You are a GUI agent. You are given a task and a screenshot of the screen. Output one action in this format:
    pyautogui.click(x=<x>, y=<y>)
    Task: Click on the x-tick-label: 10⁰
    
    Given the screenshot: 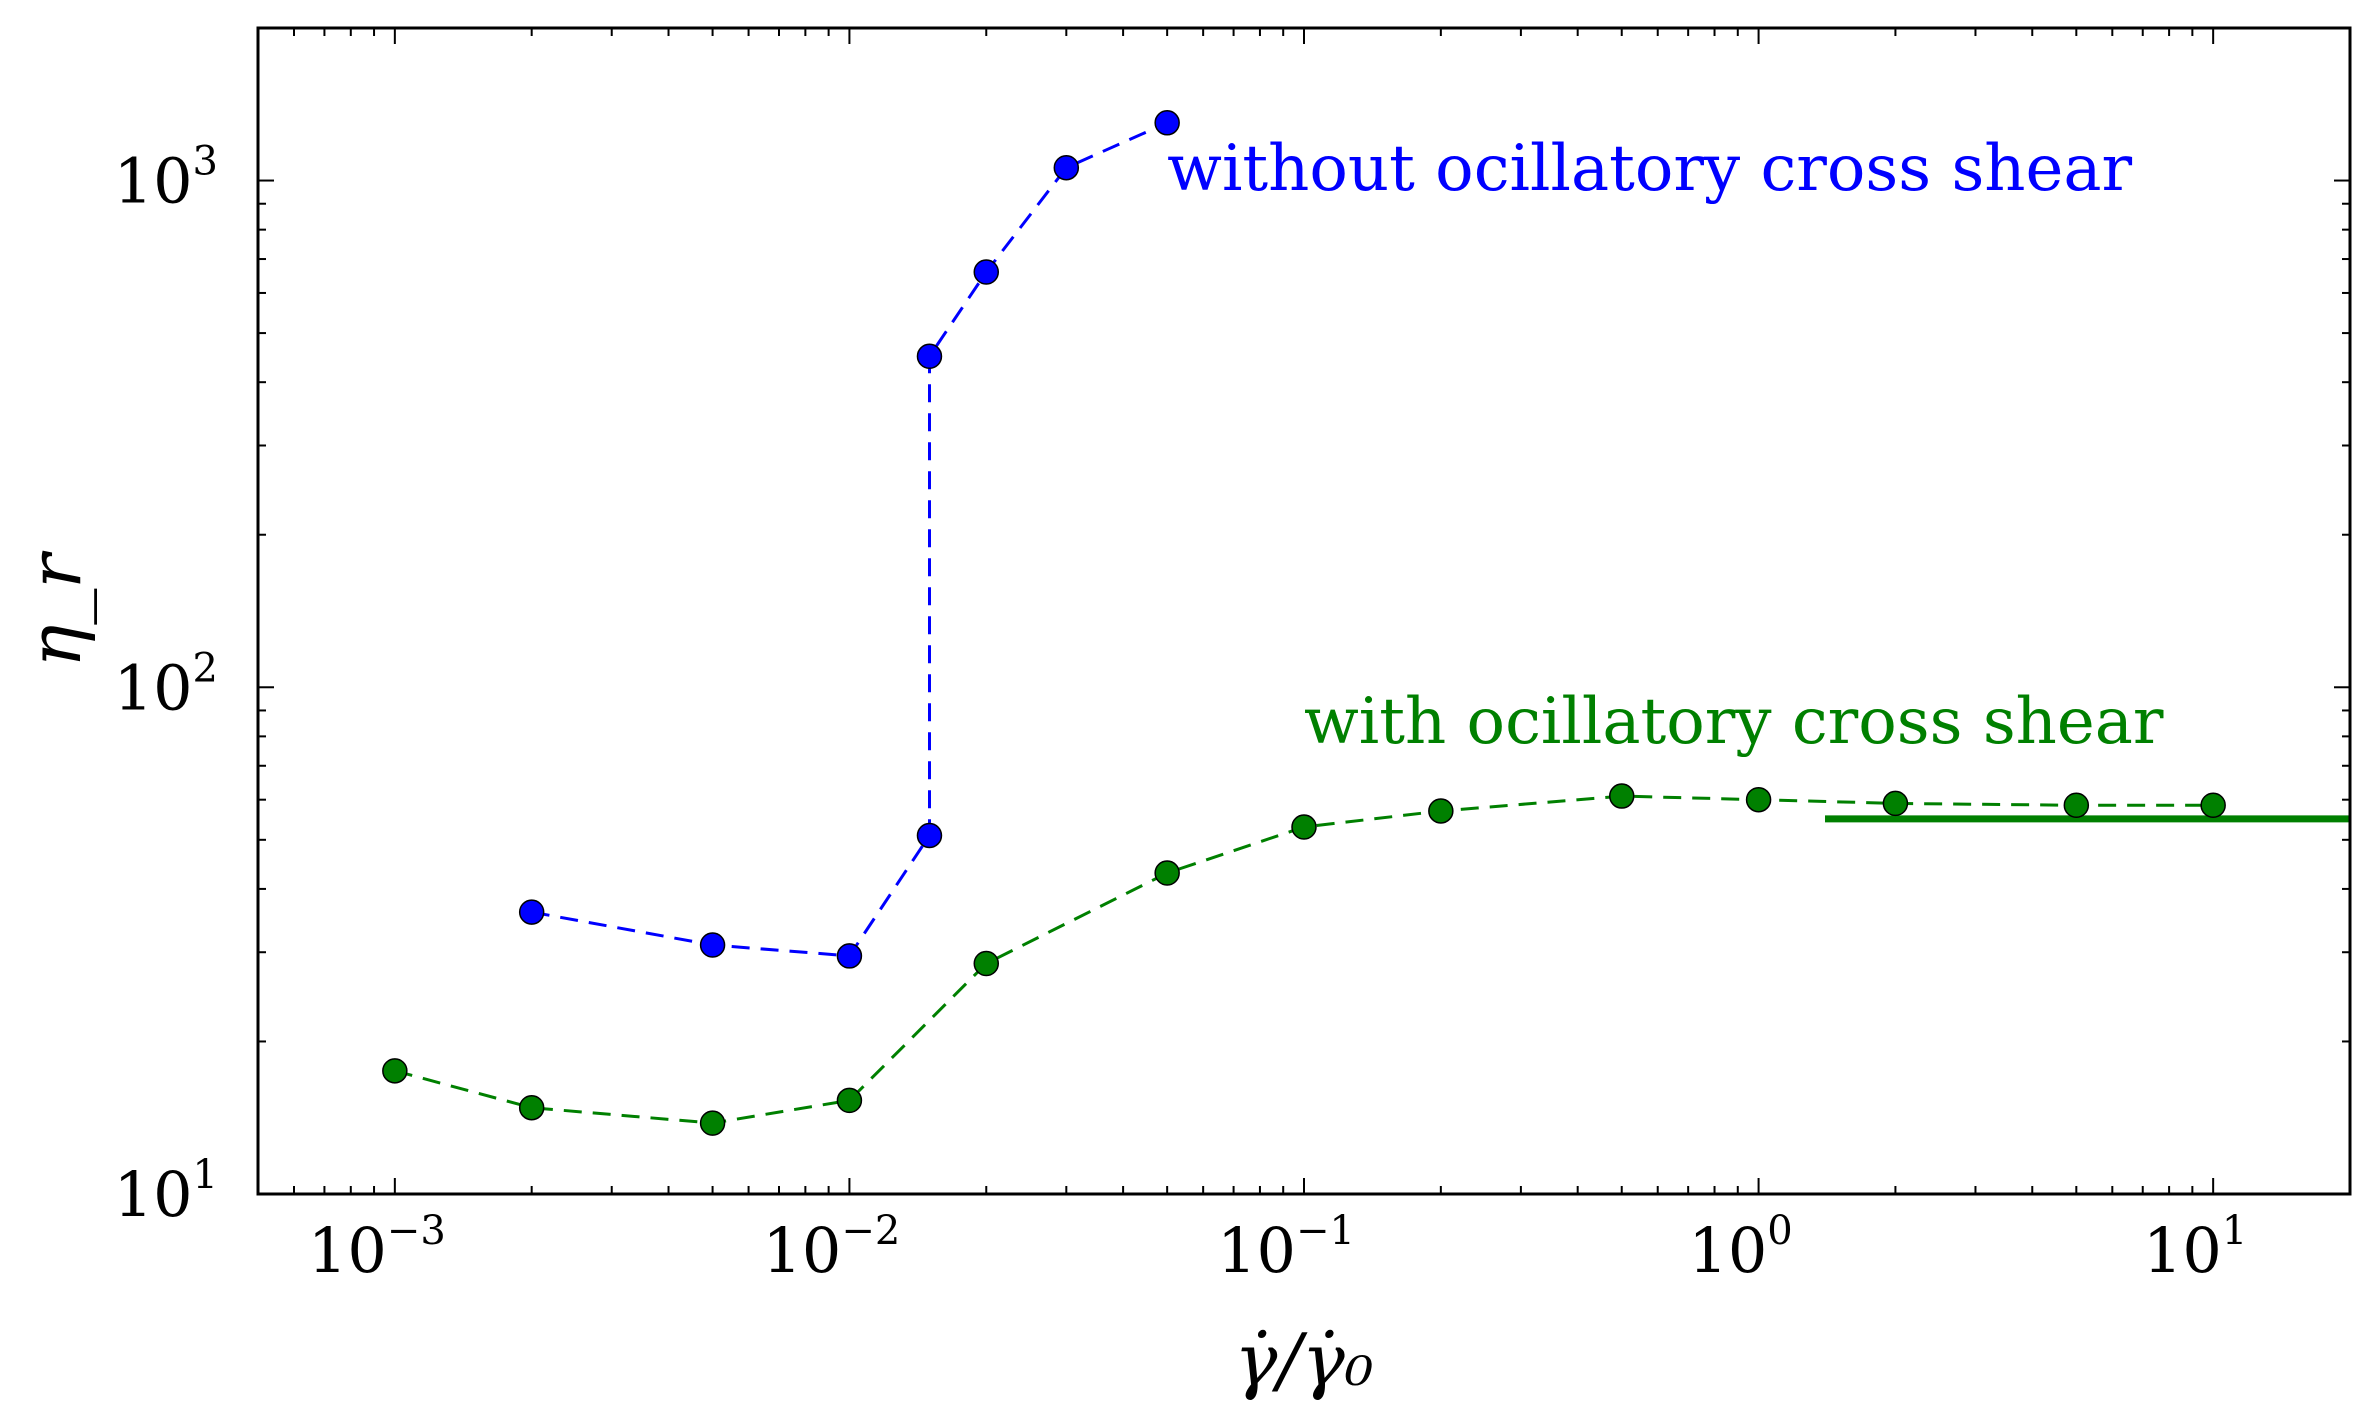 What is the action you would take?
    pyautogui.click(x=1740, y=1247)
    